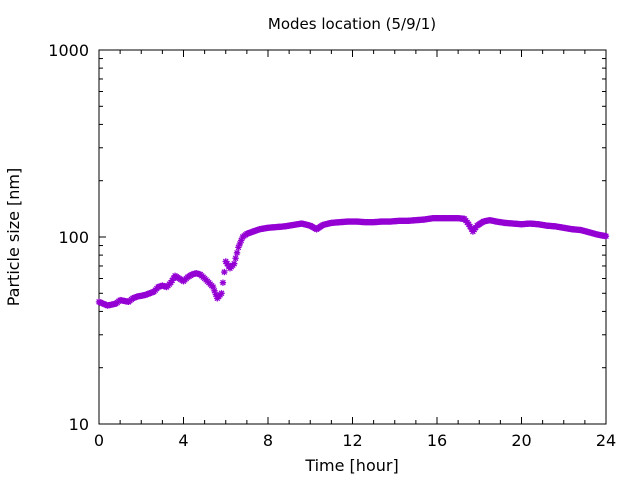  I want to click on y-tick-label: 100, so click(73, 237).